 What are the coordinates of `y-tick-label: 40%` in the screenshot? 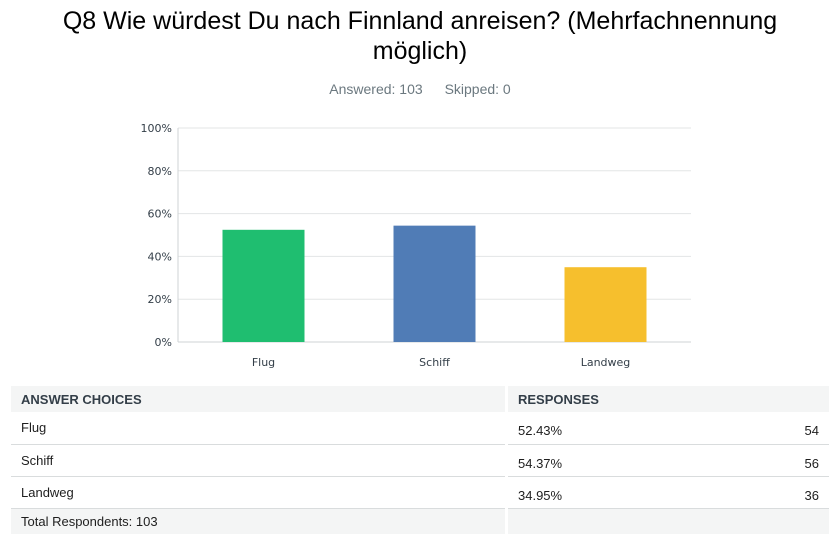 It's located at (160, 256).